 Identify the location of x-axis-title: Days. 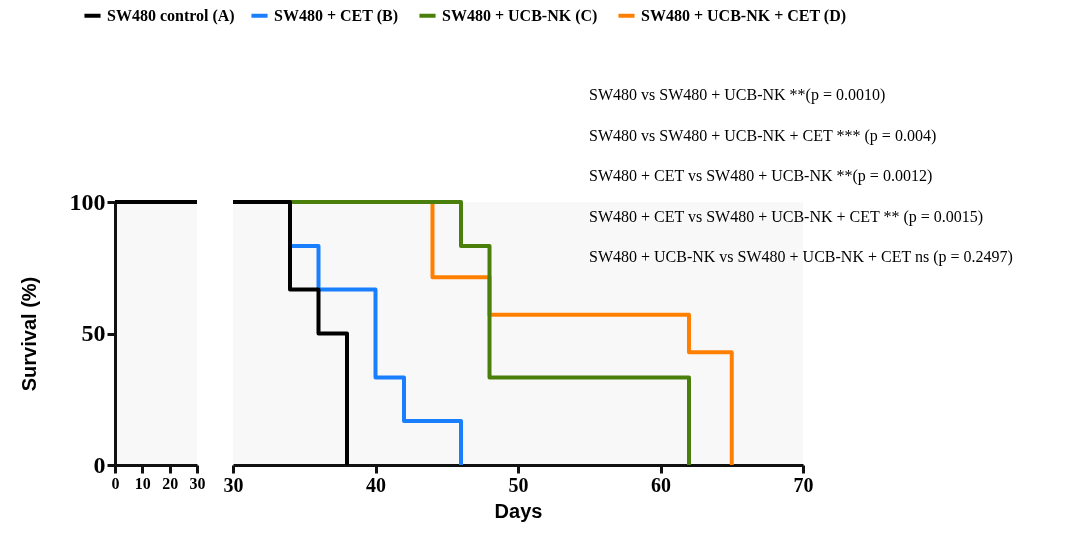
(518, 510).